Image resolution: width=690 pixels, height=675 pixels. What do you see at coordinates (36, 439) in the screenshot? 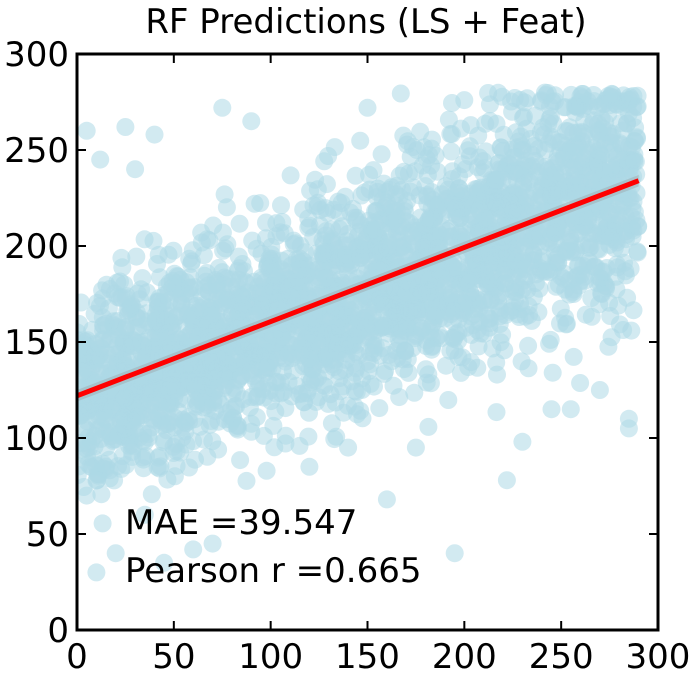
I see `y-tick-label: 100` at bounding box center [36, 439].